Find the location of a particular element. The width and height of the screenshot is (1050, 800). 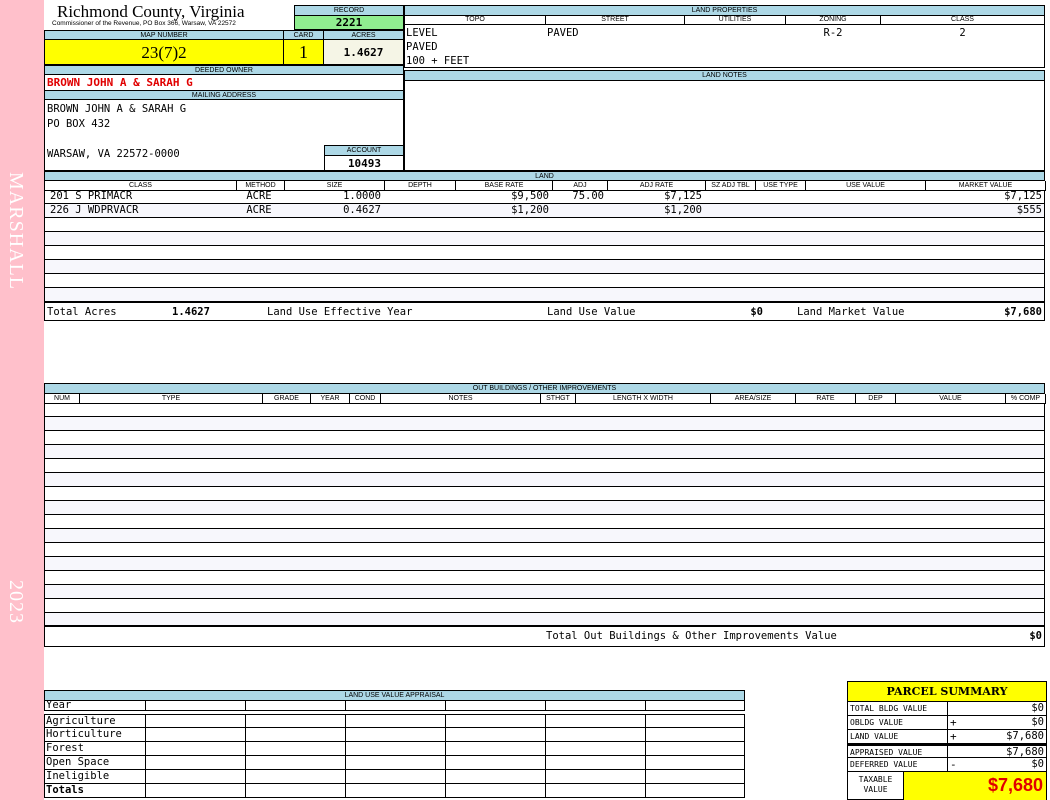

outbuildings-col-header: % COMP is located at coordinates (1025, 399).